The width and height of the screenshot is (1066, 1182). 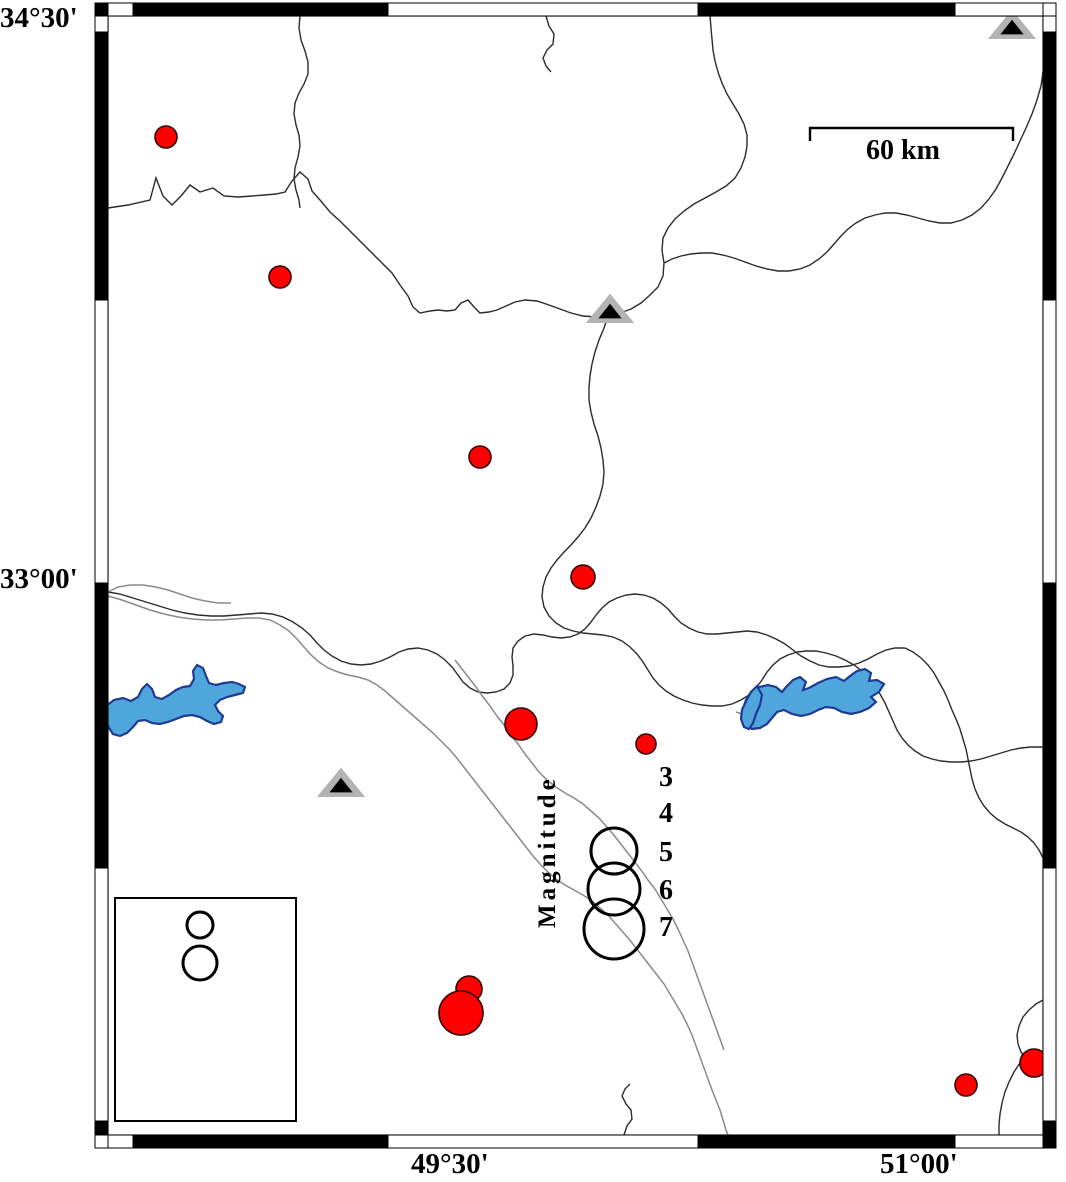 I want to click on river-main-sw-parallel, so click(x=589, y=855).